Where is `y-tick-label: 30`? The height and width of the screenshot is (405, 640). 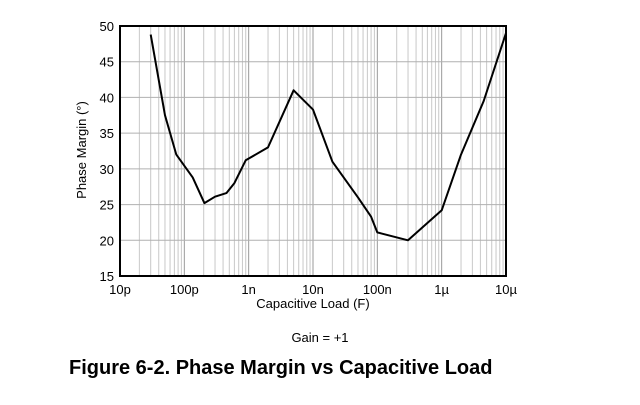 y-tick-label: 30 is located at coordinates (107, 169).